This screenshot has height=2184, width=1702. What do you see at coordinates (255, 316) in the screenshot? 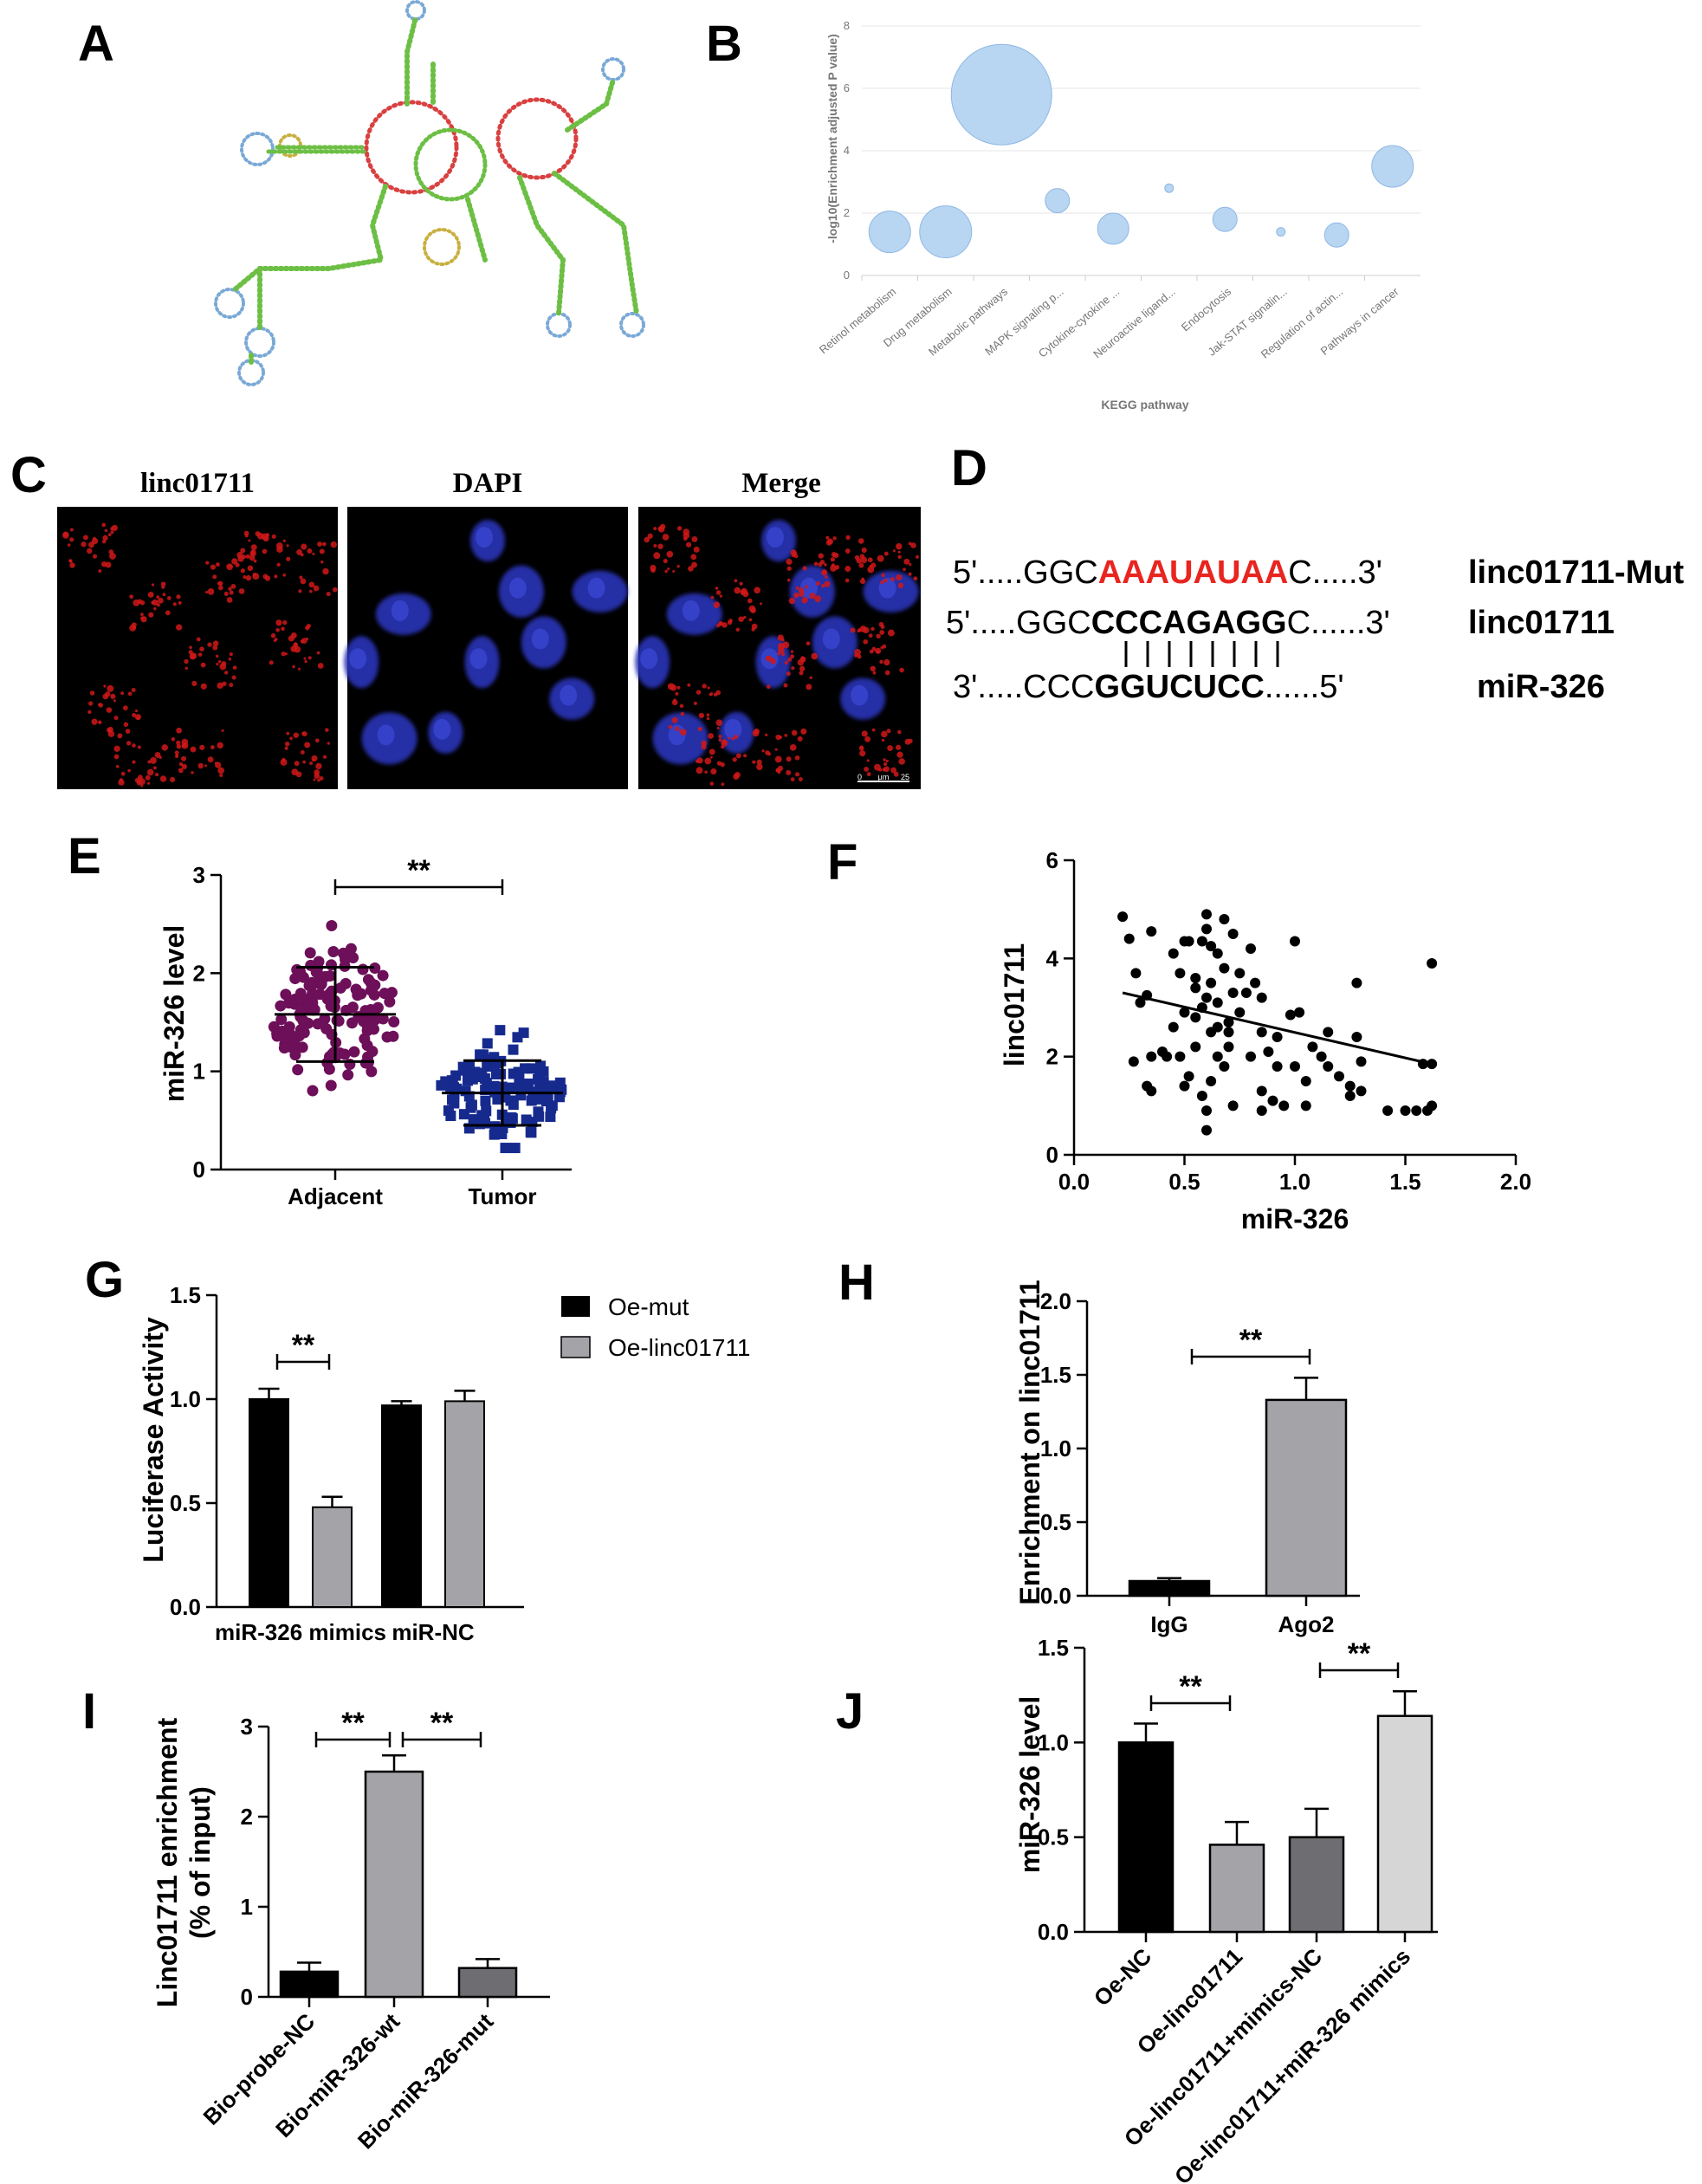
I see `rna-stem-bl` at bounding box center [255, 316].